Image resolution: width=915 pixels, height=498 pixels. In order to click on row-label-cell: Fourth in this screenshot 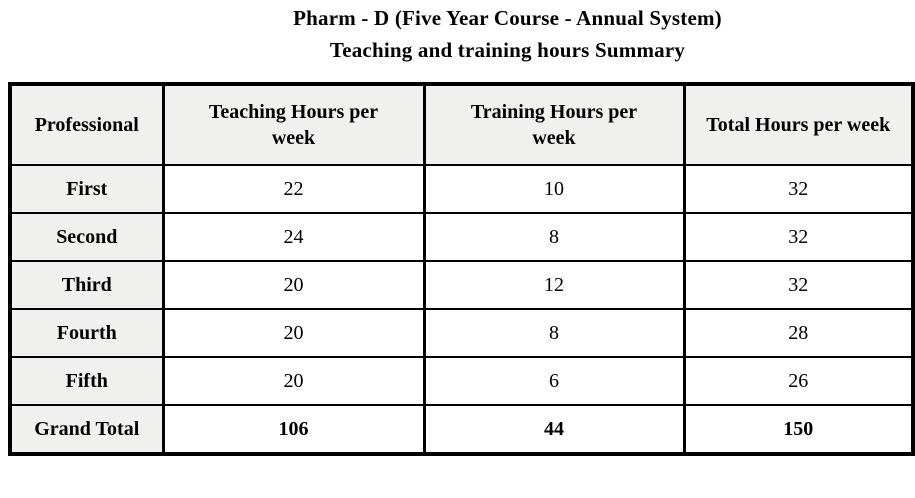, I will do `click(86, 333)`.